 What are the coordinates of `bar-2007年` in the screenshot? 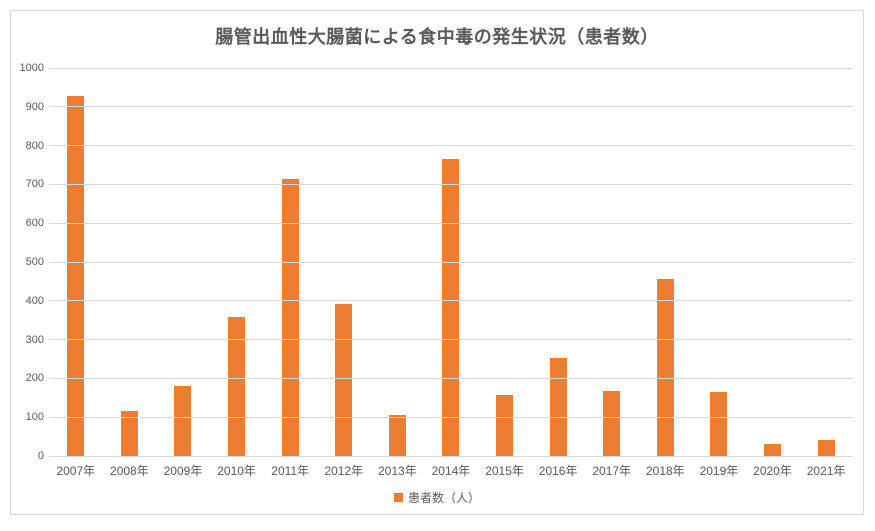 It's located at (76, 275).